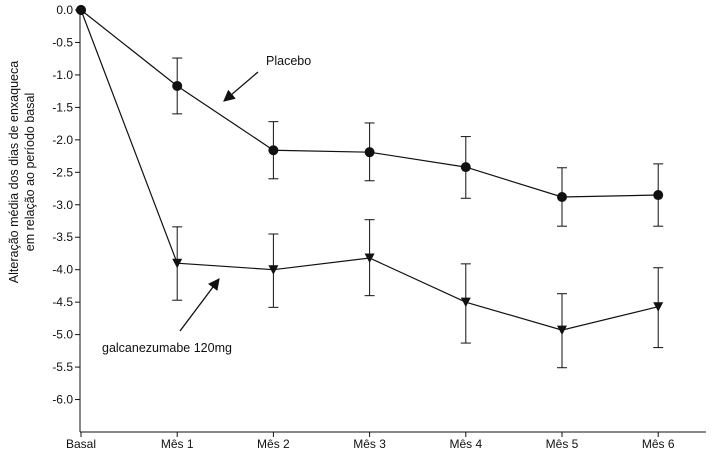 The image size is (716, 460). I want to click on annotation-arrow-placebo, so click(241, 86).